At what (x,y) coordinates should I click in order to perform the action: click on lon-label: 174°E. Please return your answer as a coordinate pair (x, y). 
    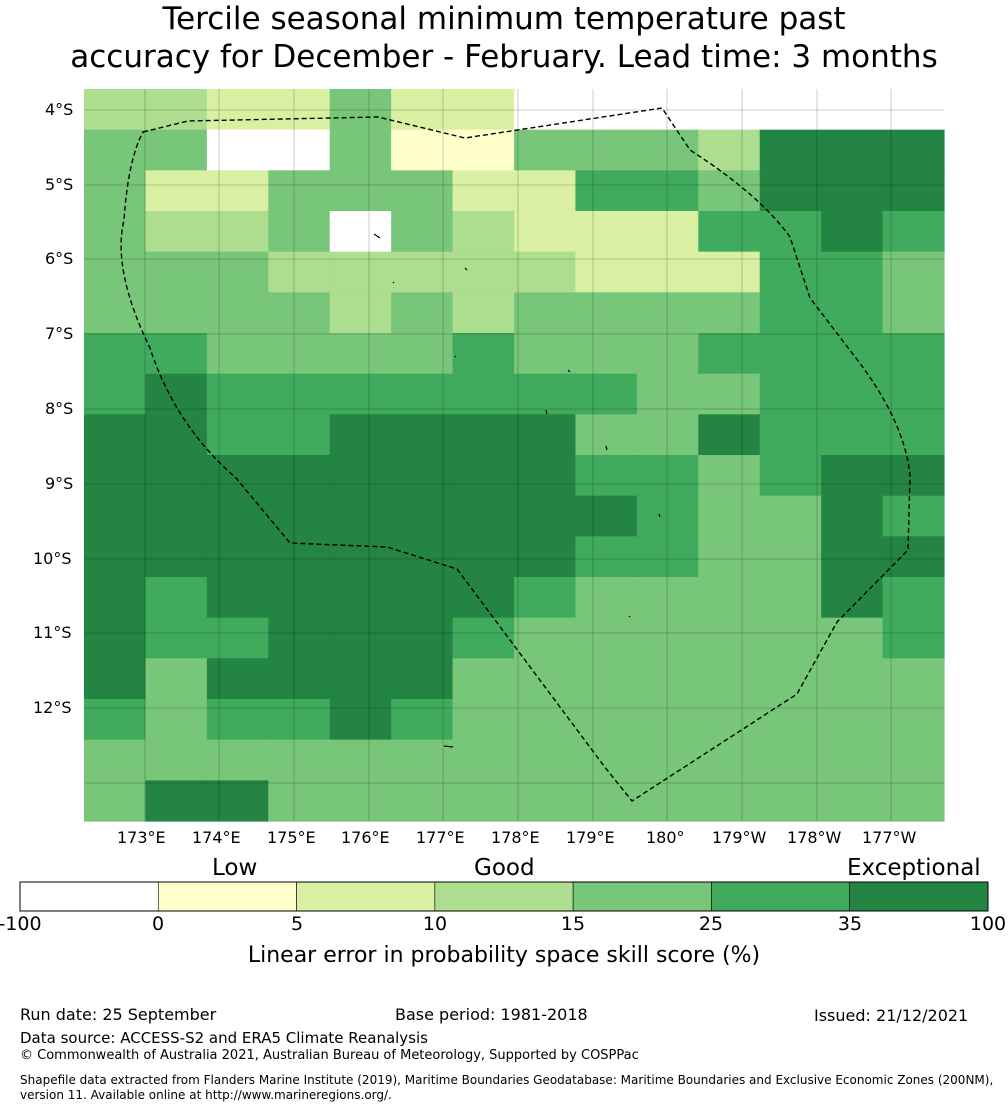
    Looking at the image, I should click on (216, 837).